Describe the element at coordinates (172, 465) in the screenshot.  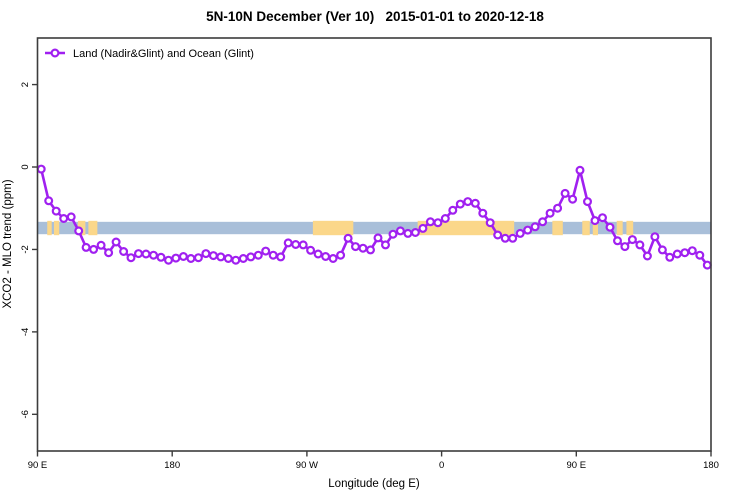
I see `x-tick-label: 180` at that location.